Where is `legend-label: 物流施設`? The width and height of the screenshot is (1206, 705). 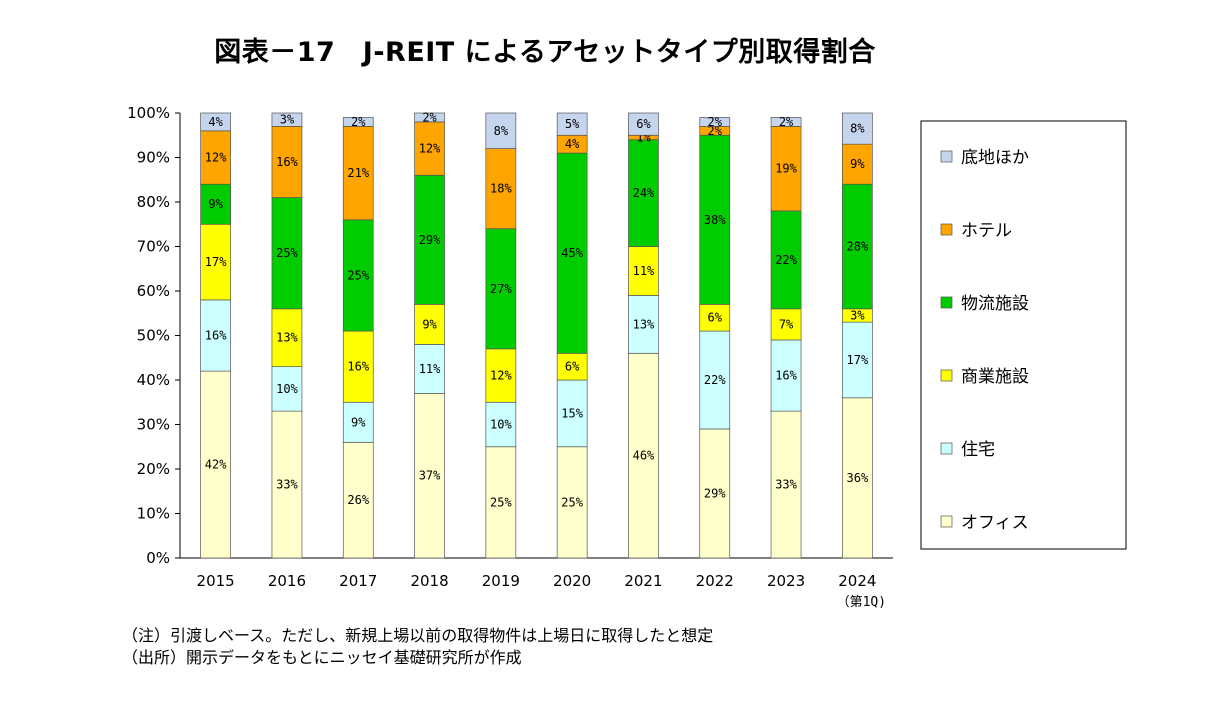
legend-label: 物流施設 is located at coordinates (995, 304).